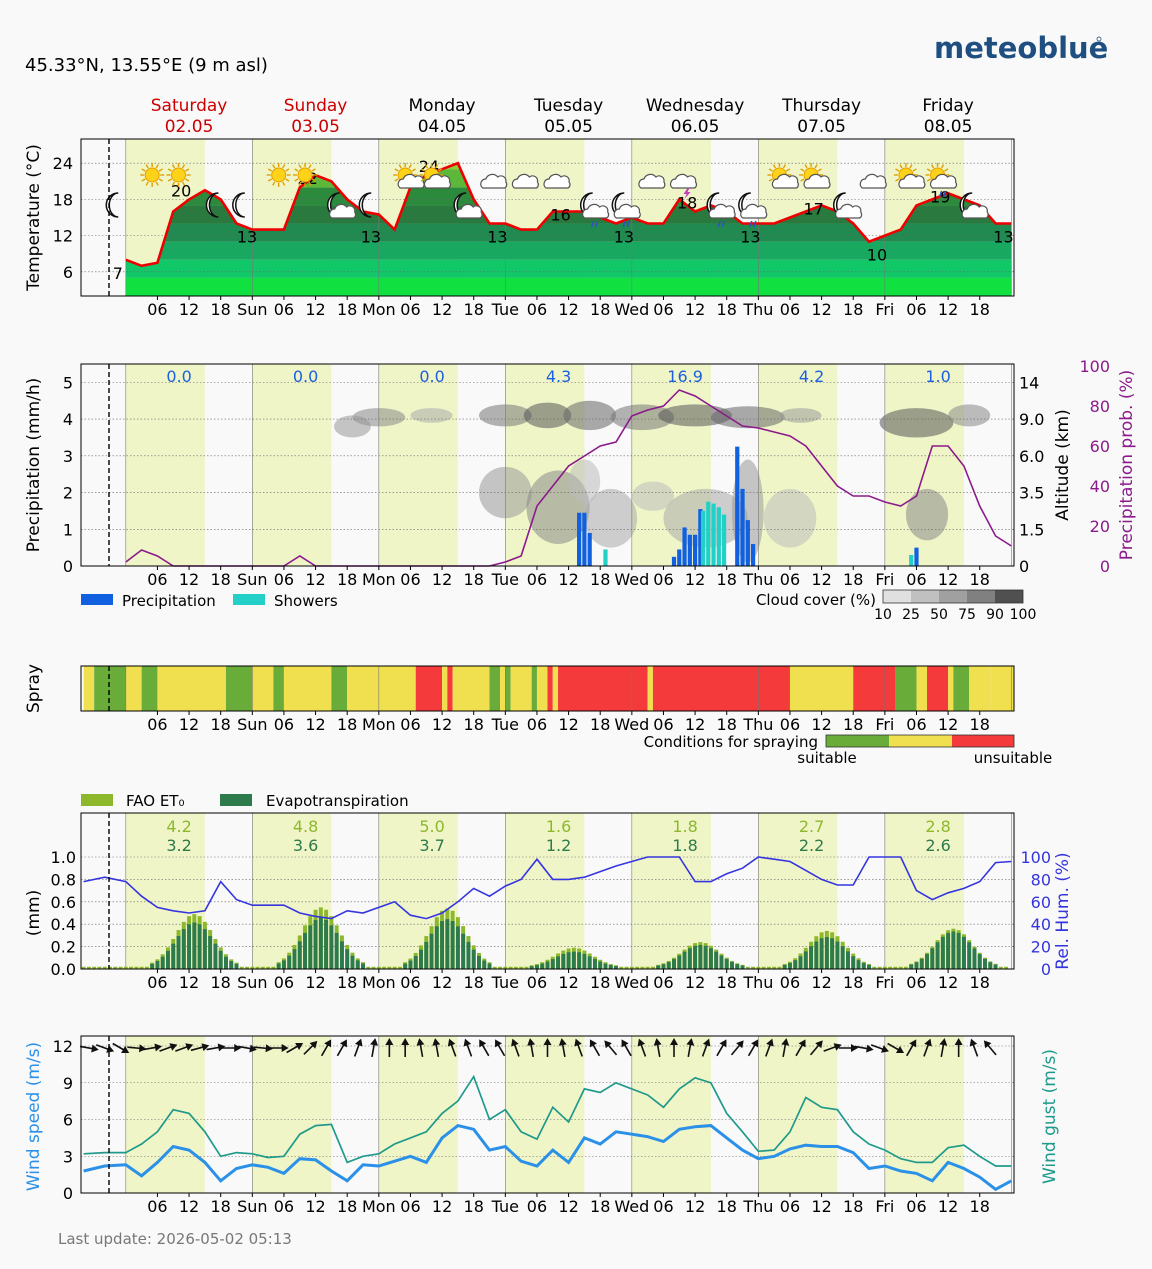  What do you see at coordinates (305, 175) in the screenshot?
I see `sun-icon` at bounding box center [305, 175].